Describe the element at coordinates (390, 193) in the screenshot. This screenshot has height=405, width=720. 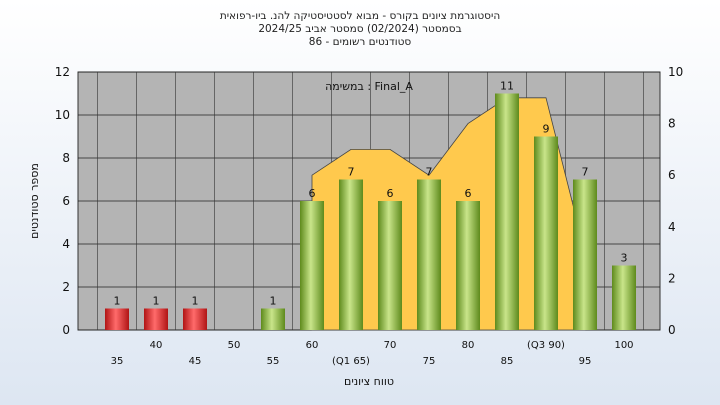
I see `bar-label-70: 6` at that location.